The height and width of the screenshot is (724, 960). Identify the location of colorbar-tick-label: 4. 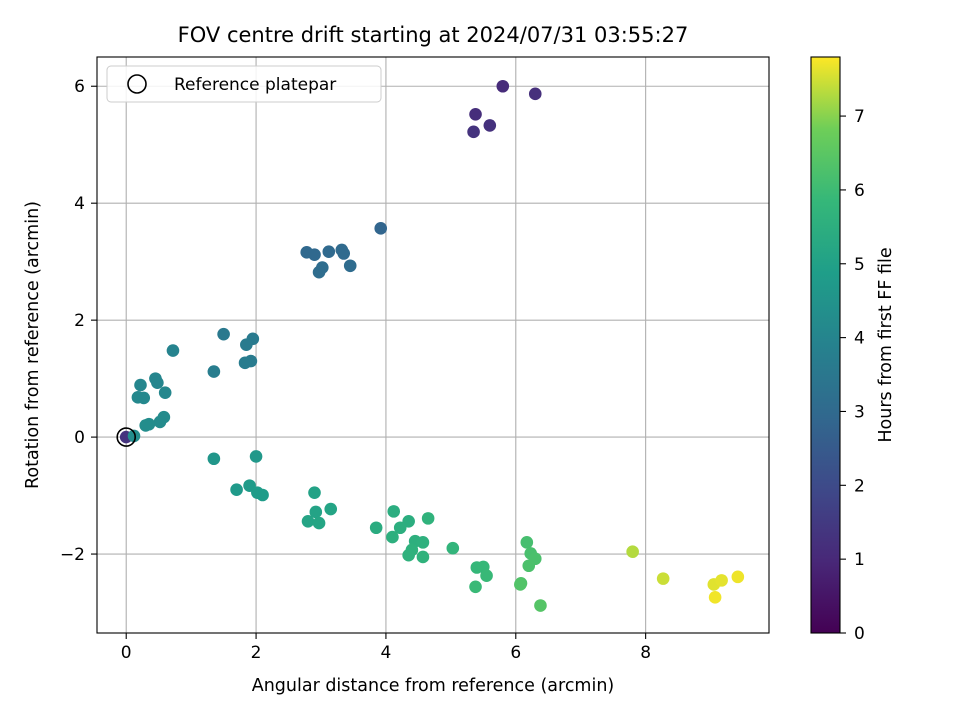
(859, 339).